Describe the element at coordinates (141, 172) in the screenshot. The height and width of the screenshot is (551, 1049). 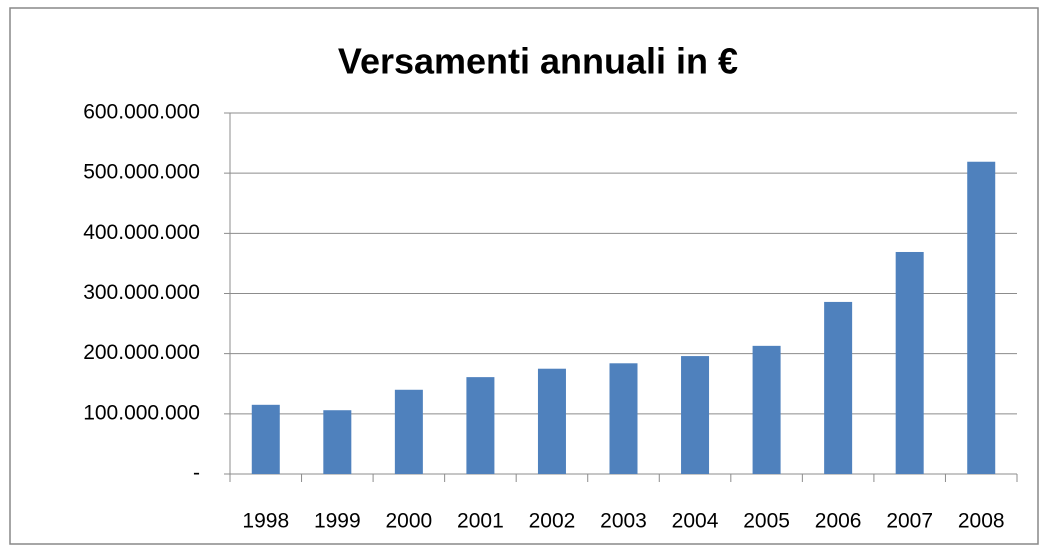
I see `y-tick-label: 500.000.000` at that location.